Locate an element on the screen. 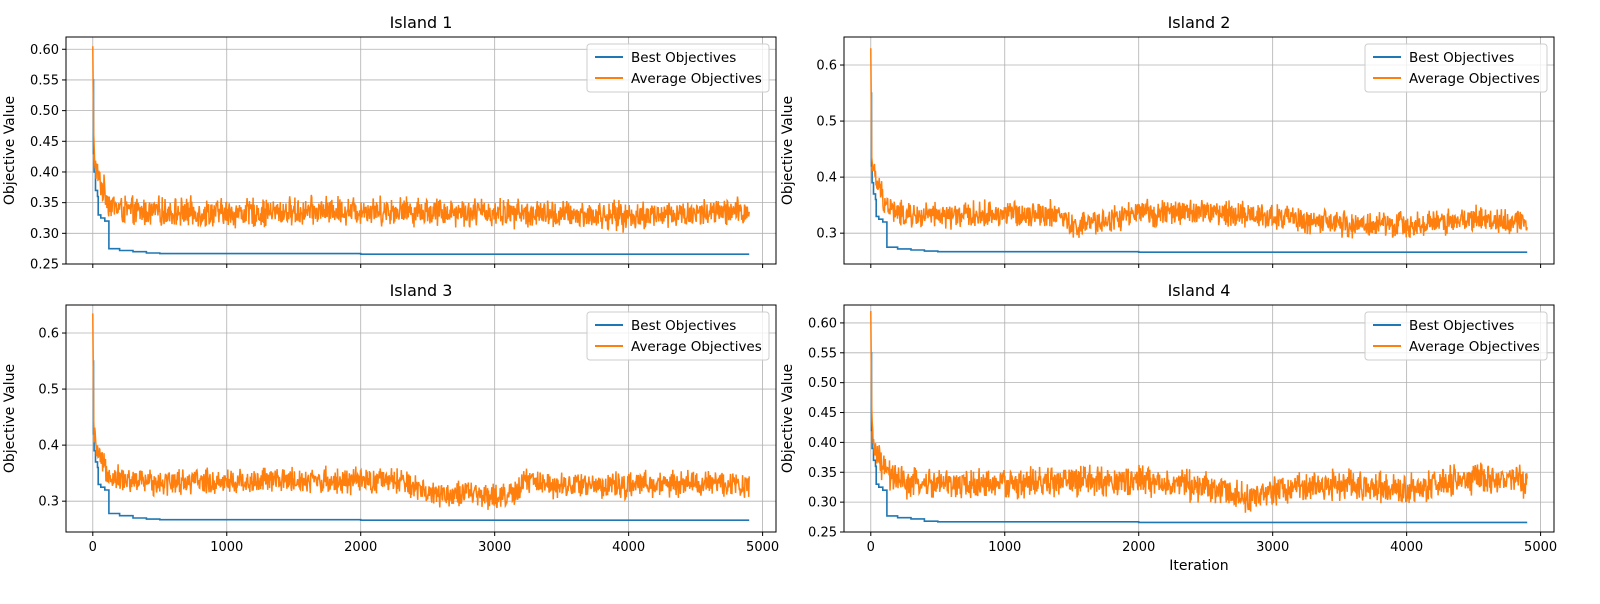 Image resolution: width=1600 pixels, height=604 pixels. x-axis-label: Iteration is located at coordinates (1198, 566).